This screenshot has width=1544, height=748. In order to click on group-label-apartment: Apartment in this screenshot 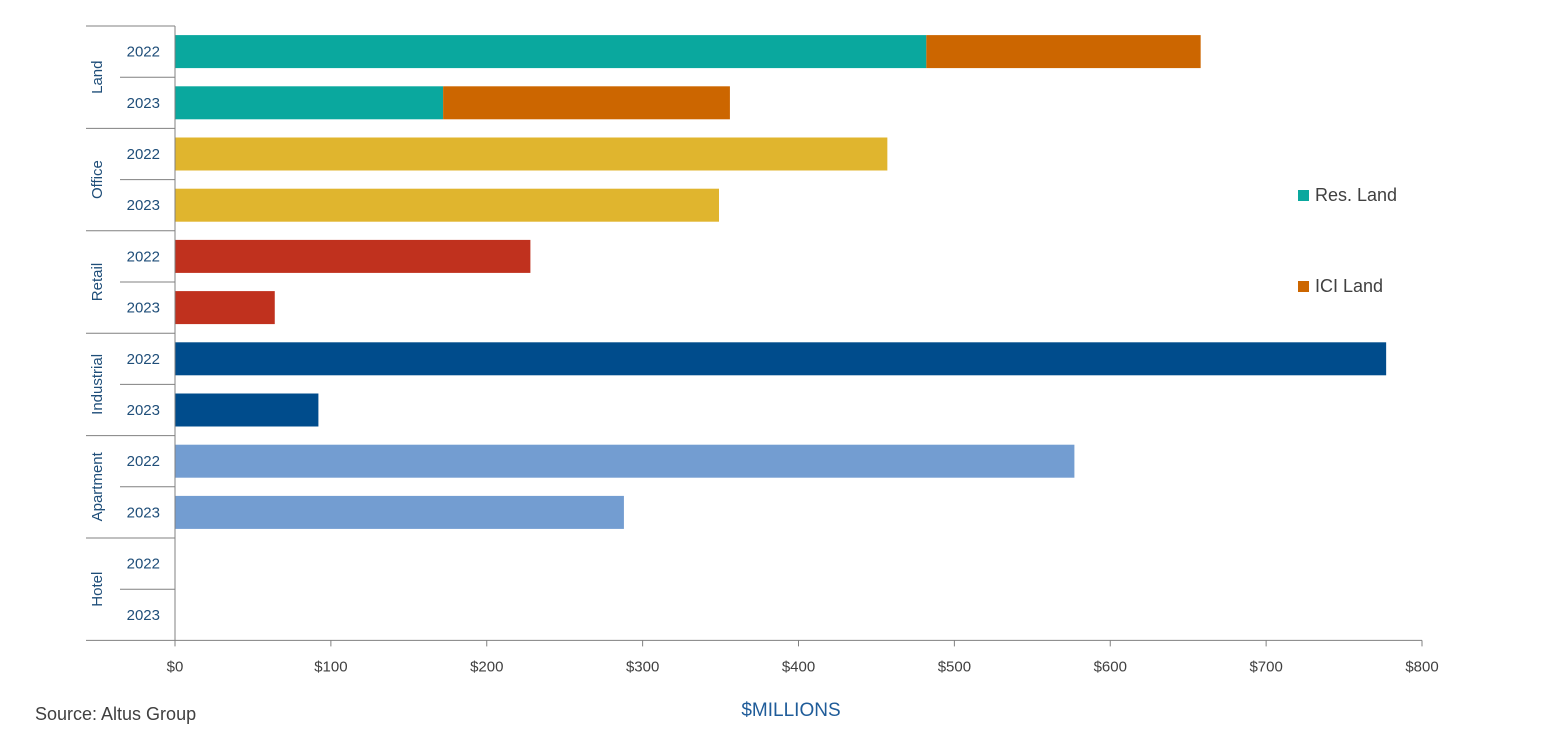, I will do `click(97, 486)`.